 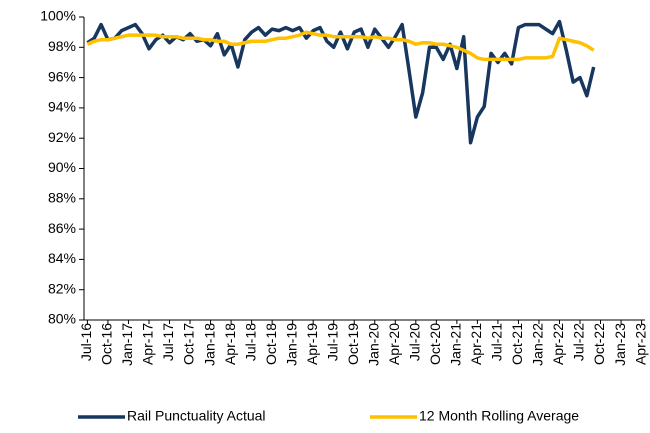 I want to click on x-tick-label: Jul-21, so click(x=497, y=342).